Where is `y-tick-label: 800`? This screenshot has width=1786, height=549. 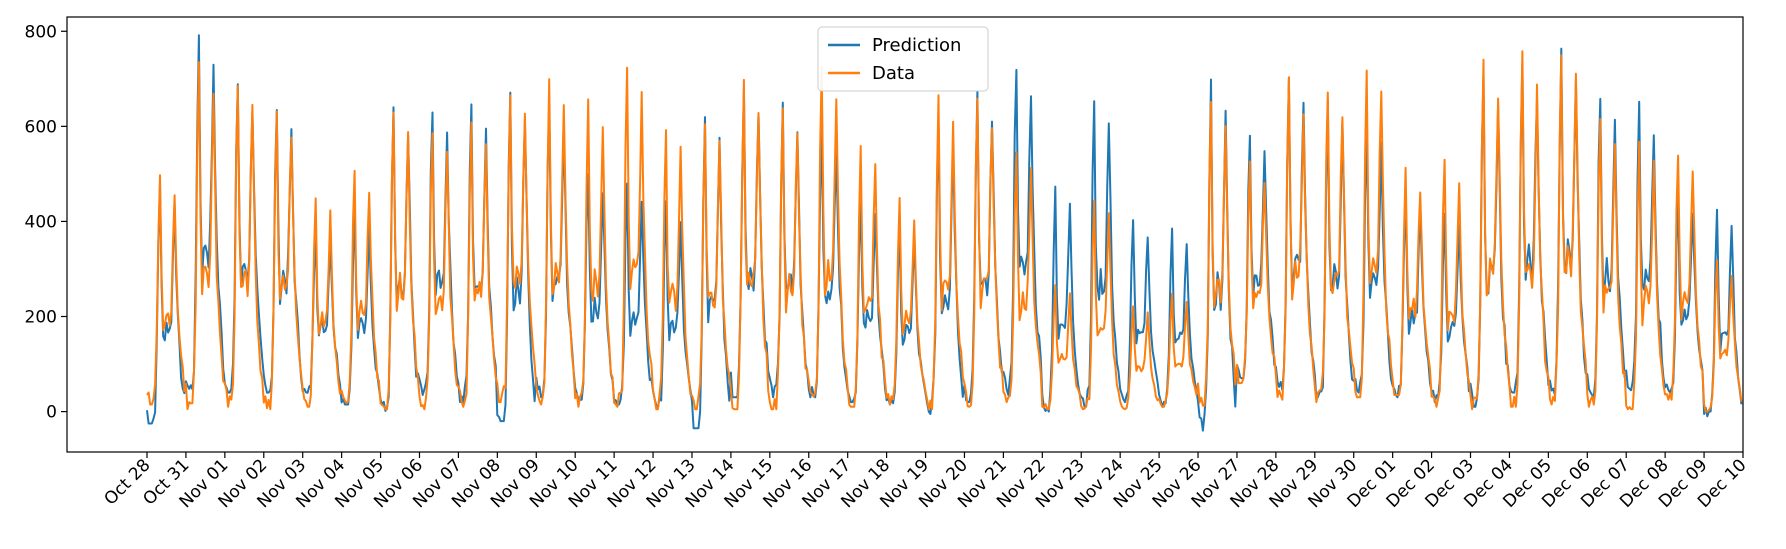
y-tick-label: 800 is located at coordinates (41, 32).